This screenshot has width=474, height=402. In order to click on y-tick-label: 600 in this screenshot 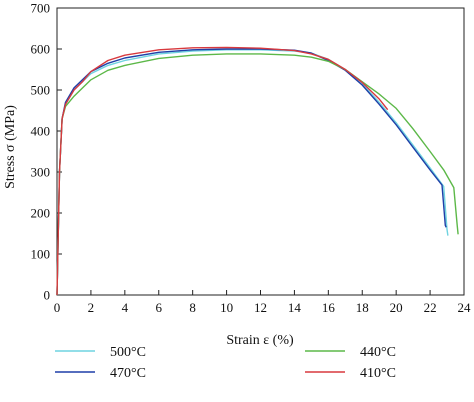, I will do `click(41, 49)`.